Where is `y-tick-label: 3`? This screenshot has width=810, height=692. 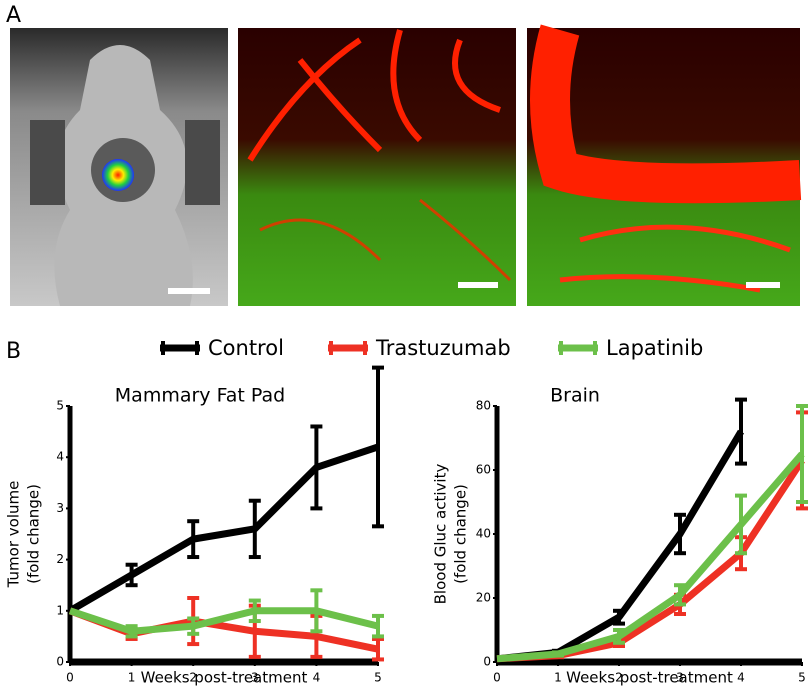 y-tick-label: 3 is located at coordinates (60, 508).